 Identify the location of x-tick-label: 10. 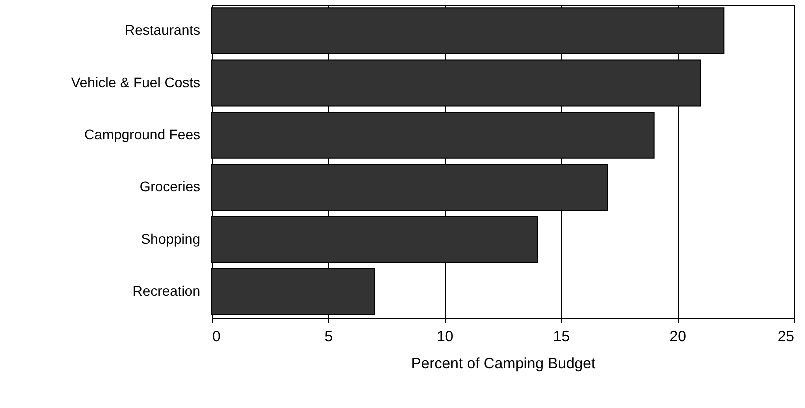
(445, 337).